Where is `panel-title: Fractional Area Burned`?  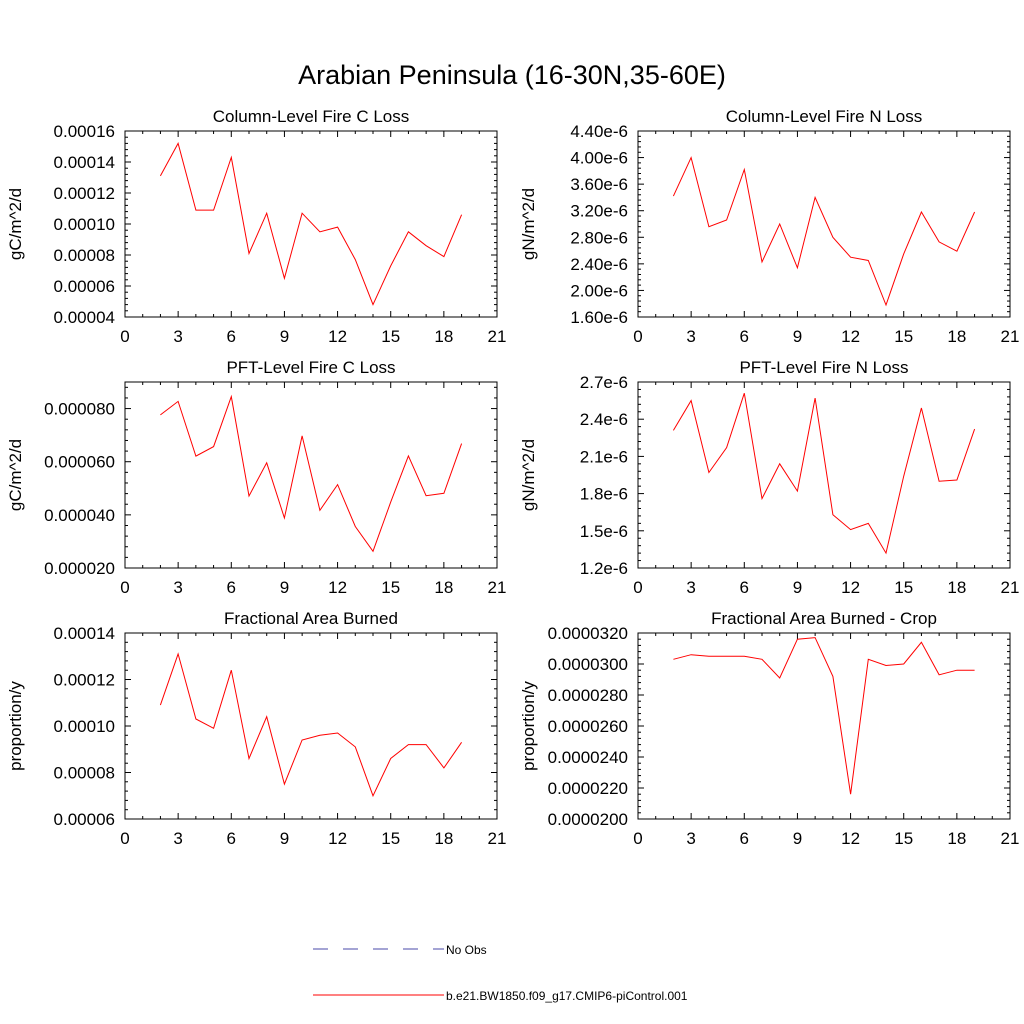 panel-title: Fractional Area Burned is located at coordinates (311, 618).